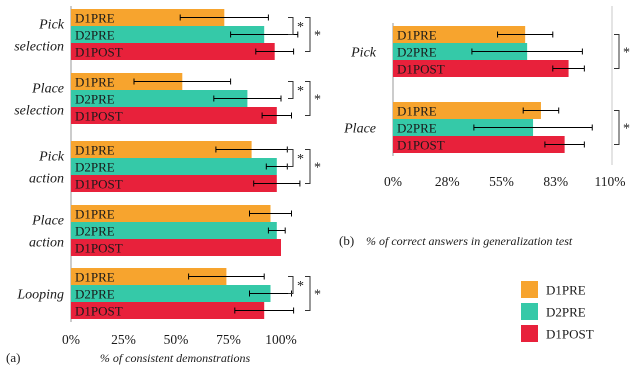  What do you see at coordinates (99, 311) in the screenshot?
I see `bar-label-d1post-looping: D1POST` at bounding box center [99, 311].